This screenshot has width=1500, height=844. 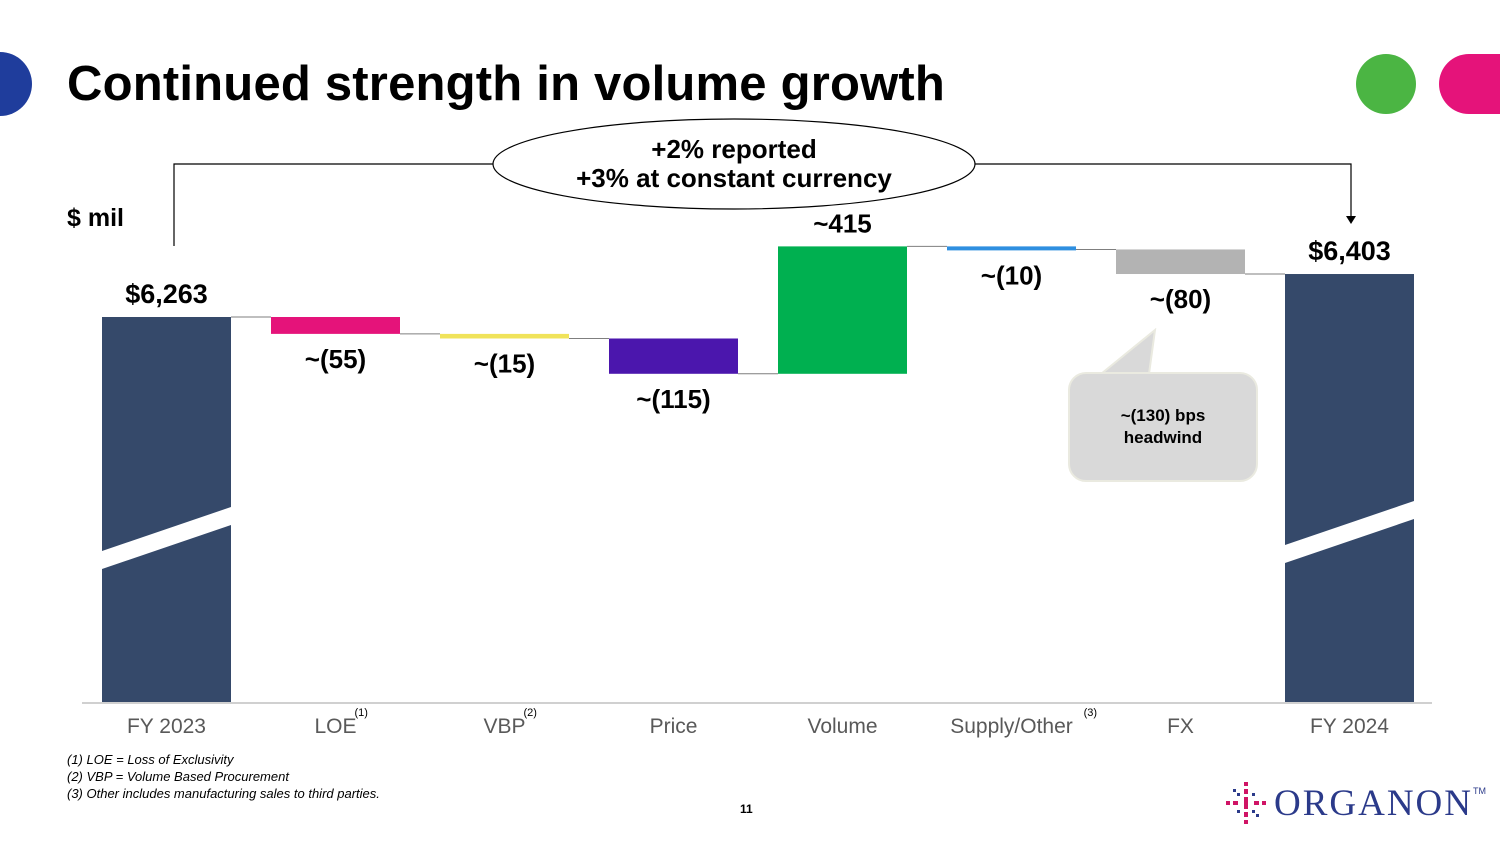 I want to click on bar-vbp, so click(x=504, y=336).